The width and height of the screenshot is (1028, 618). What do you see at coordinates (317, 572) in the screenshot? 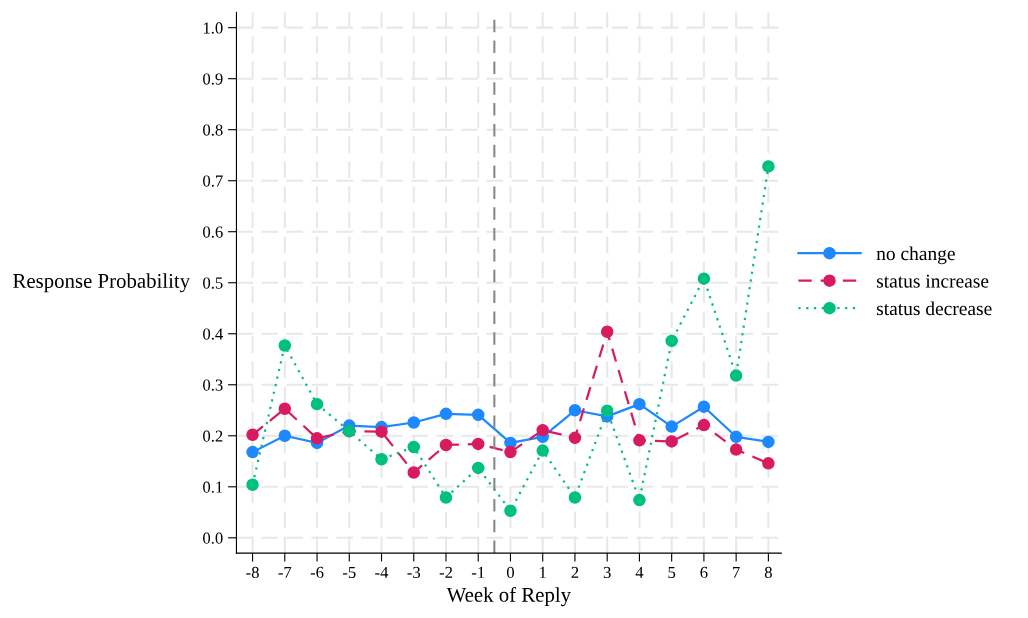
I see `x-tick-label: -6` at bounding box center [317, 572].